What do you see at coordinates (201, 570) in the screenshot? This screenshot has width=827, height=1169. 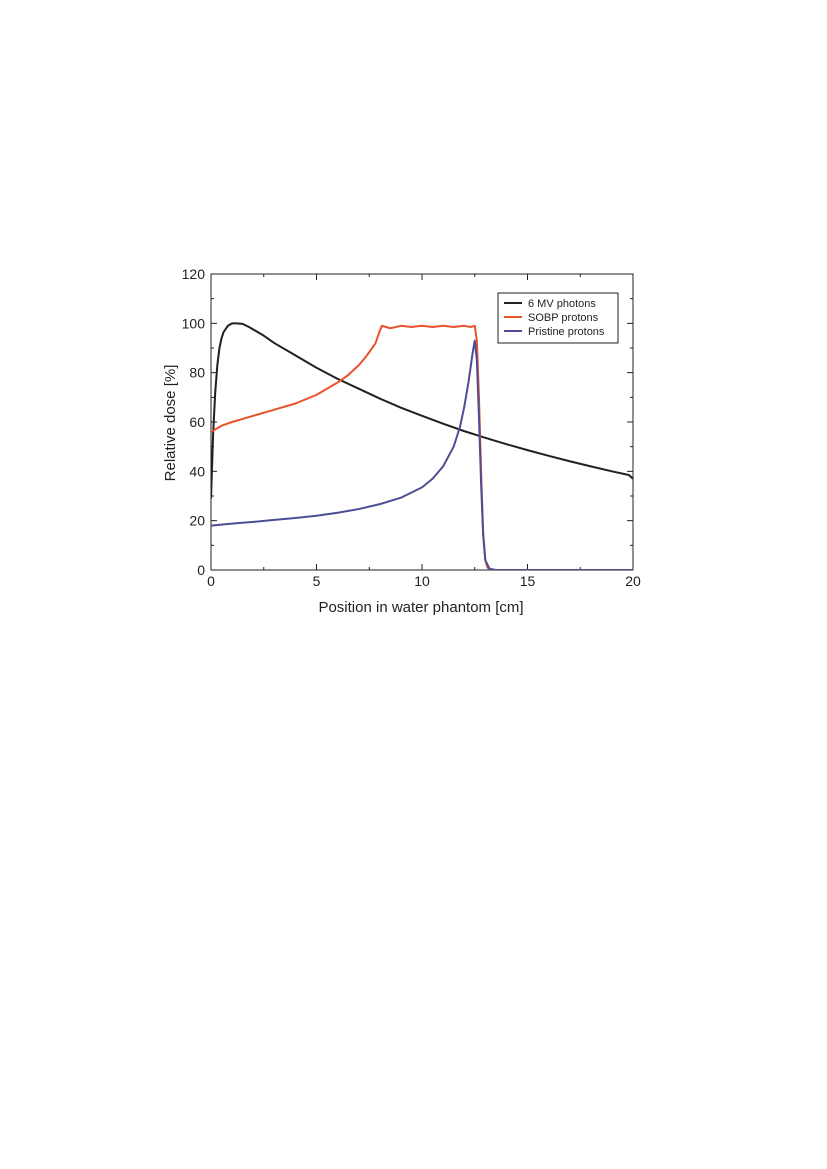 I see `y-tick-label: 0` at bounding box center [201, 570].